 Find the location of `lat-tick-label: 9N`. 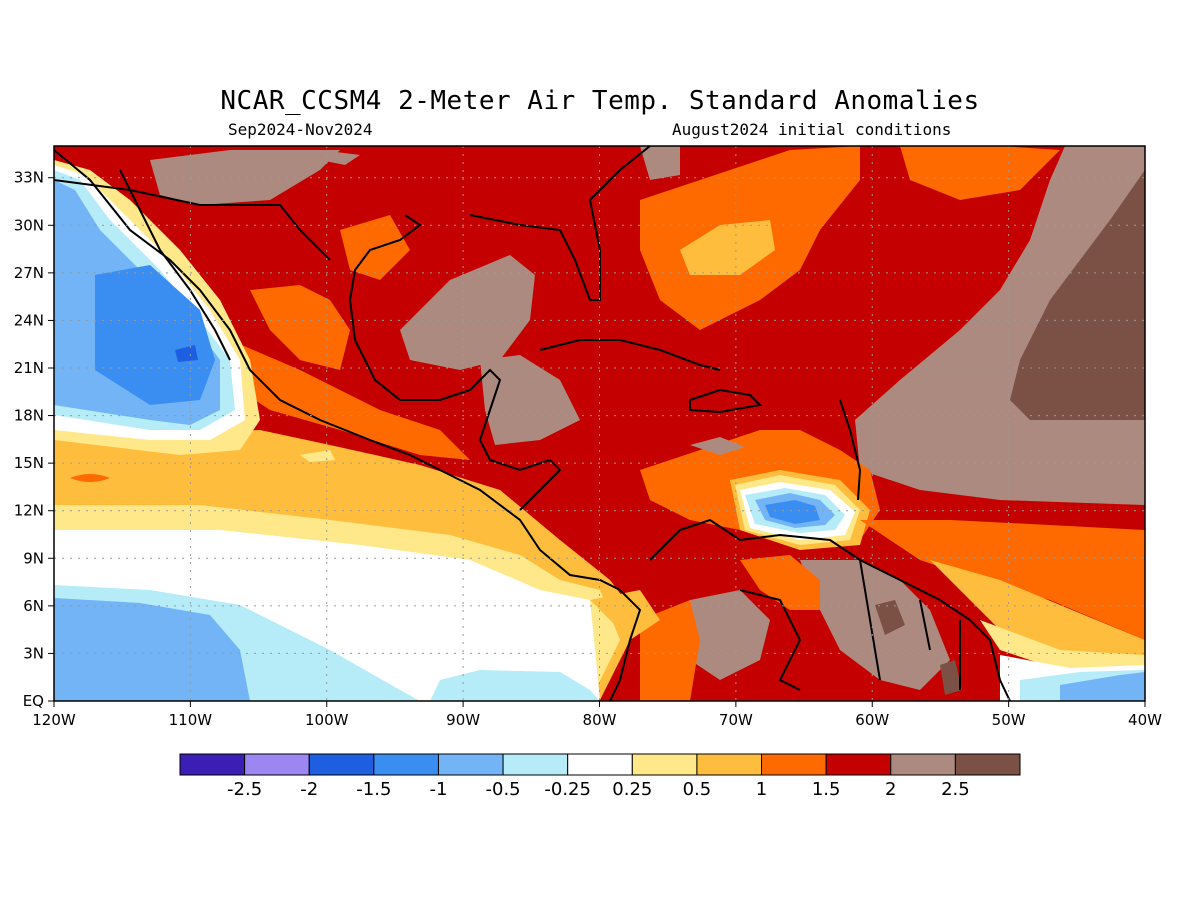

lat-tick-label: 9N is located at coordinates (33, 558).